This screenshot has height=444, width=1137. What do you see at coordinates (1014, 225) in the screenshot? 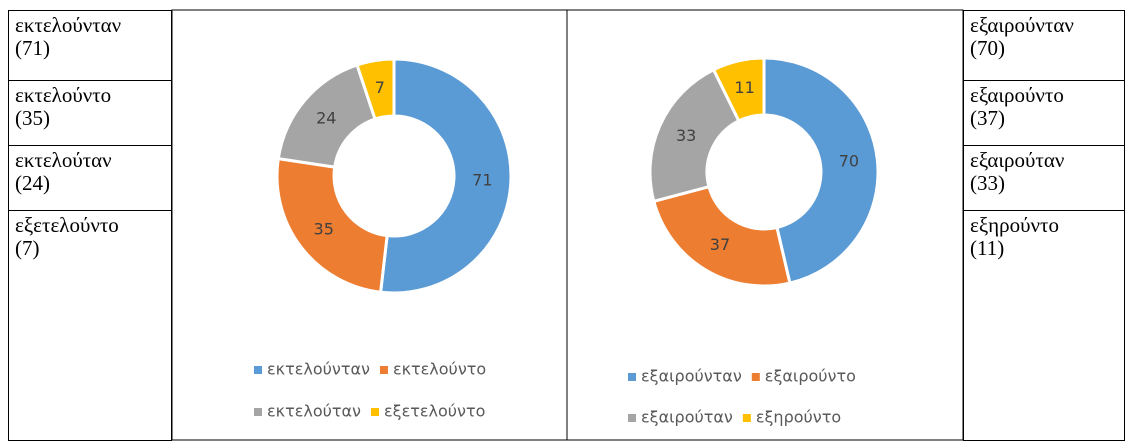
I see `cell-word: εξηρούντο` at bounding box center [1014, 225].